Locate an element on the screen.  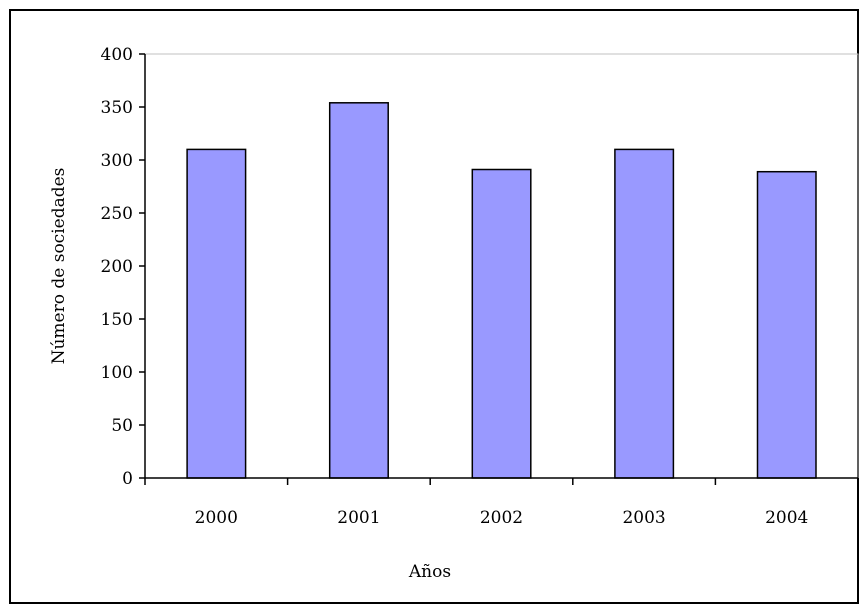
y-tick-label: 150 is located at coordinates (117, 320).